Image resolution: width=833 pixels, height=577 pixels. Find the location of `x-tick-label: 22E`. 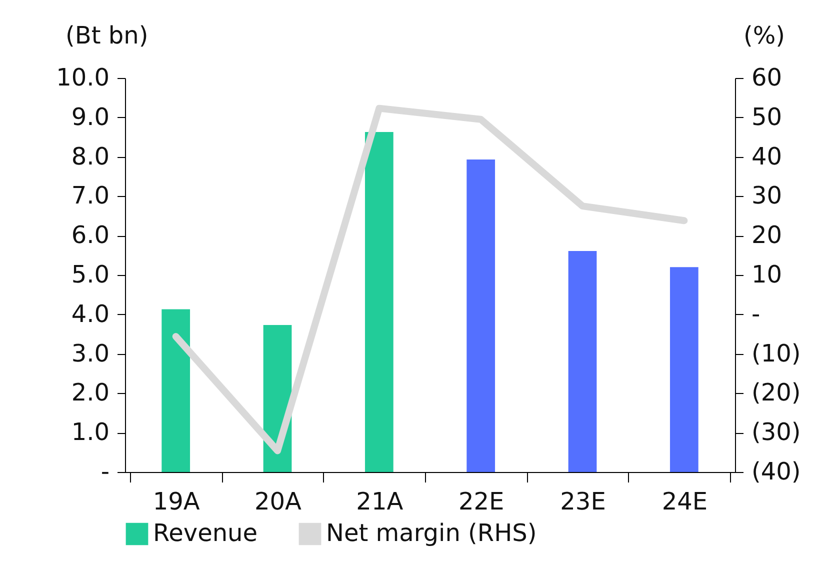

x-tick-label: 22E is located at coordinates (481, 502).